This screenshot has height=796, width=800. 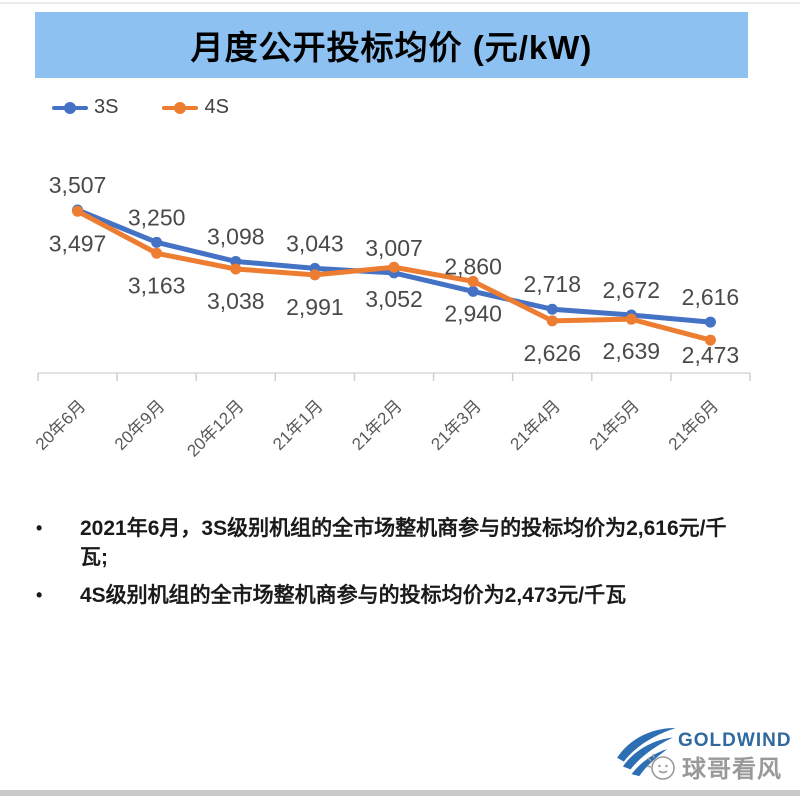 I want to click on x-axis-label: 21年4月, so click(x=536, y=425).